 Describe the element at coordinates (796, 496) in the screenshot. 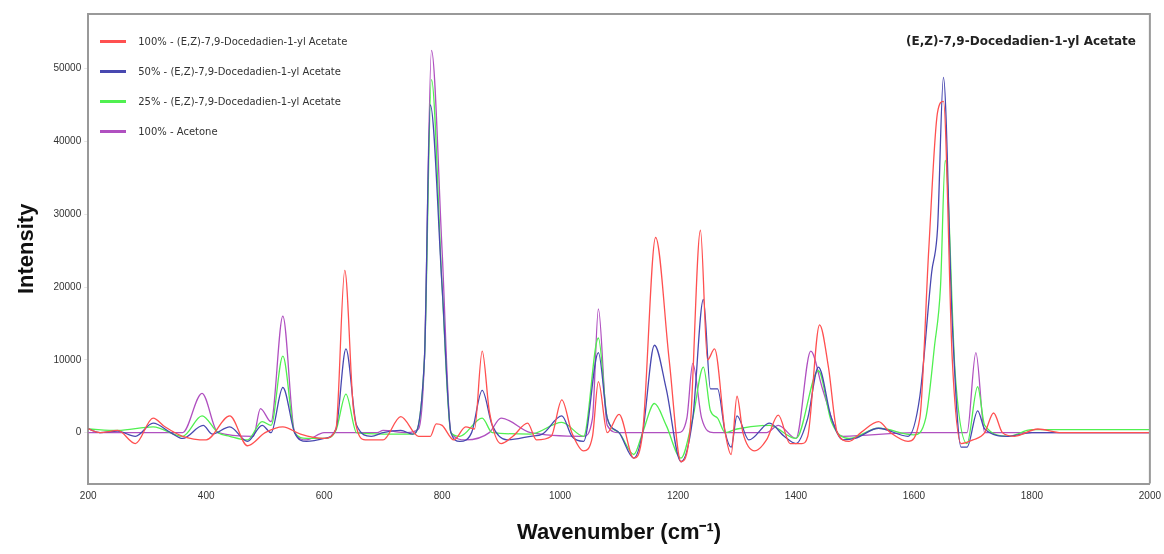

I see `x-tick-label: 1400` at that location.